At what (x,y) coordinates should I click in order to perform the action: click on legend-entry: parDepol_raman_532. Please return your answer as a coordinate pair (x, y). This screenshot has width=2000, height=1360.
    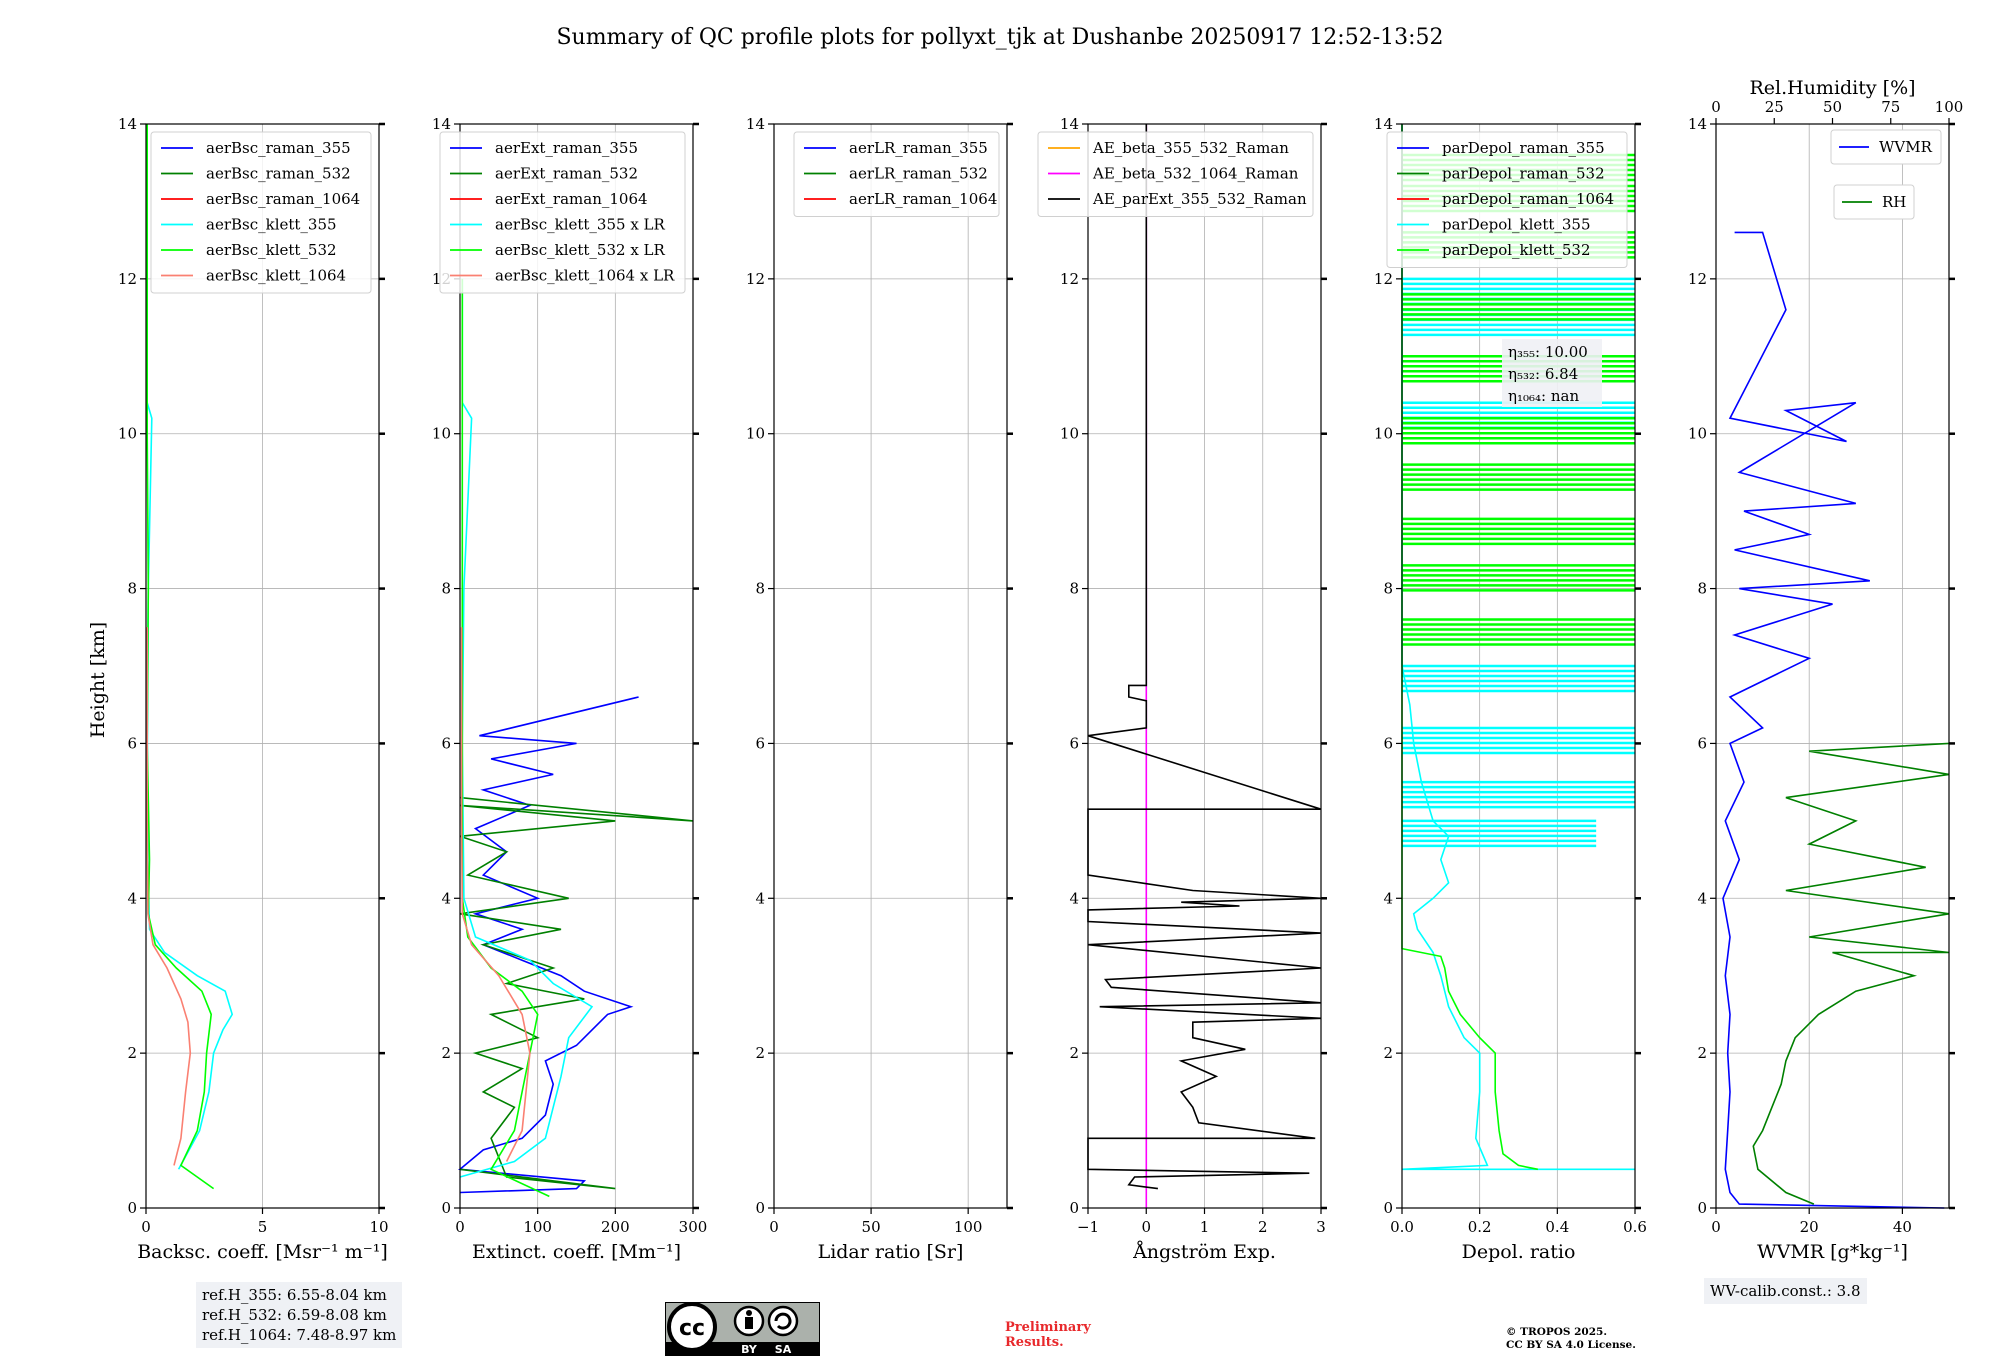
    Looking at the image, I should click on (1523, 174).